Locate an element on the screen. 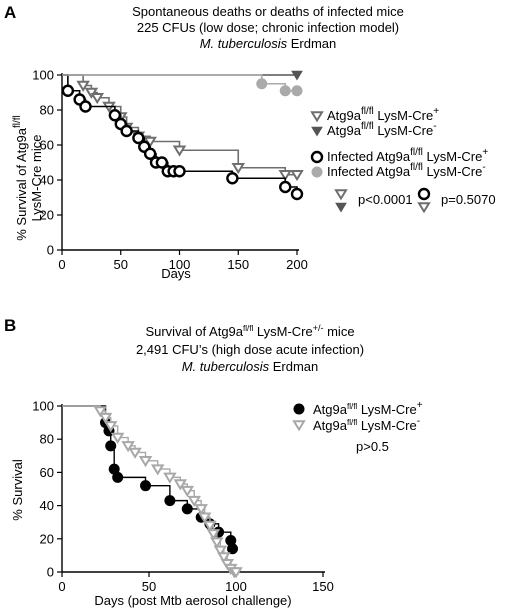 The image size is (520, 609). legend-a-label-1-mid: LysM-Cre is located at coordinates (403, 115).